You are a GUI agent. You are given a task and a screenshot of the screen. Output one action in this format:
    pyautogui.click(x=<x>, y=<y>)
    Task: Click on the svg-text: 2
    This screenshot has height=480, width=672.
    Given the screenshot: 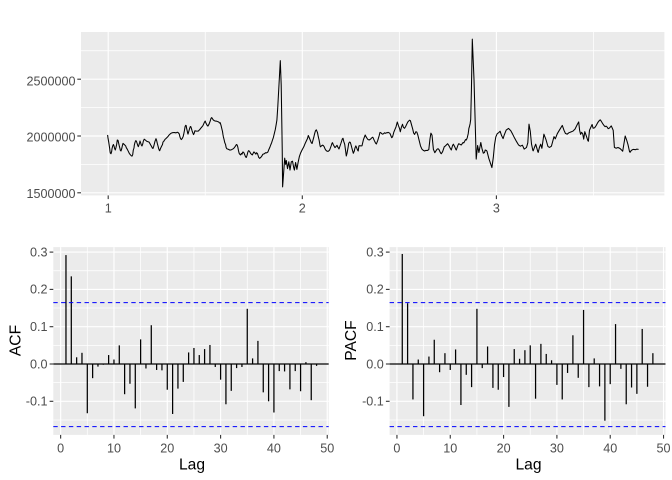 What is the action you would take?
    pyautogui.click(x=302, y=209)
    